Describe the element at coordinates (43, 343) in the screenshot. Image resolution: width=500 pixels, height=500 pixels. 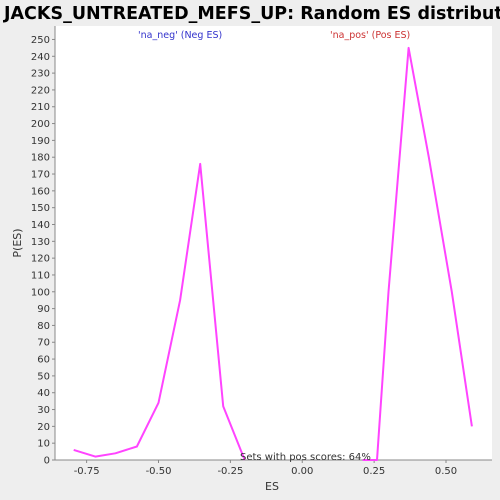
I see `y-tick-label: 70` at that location.